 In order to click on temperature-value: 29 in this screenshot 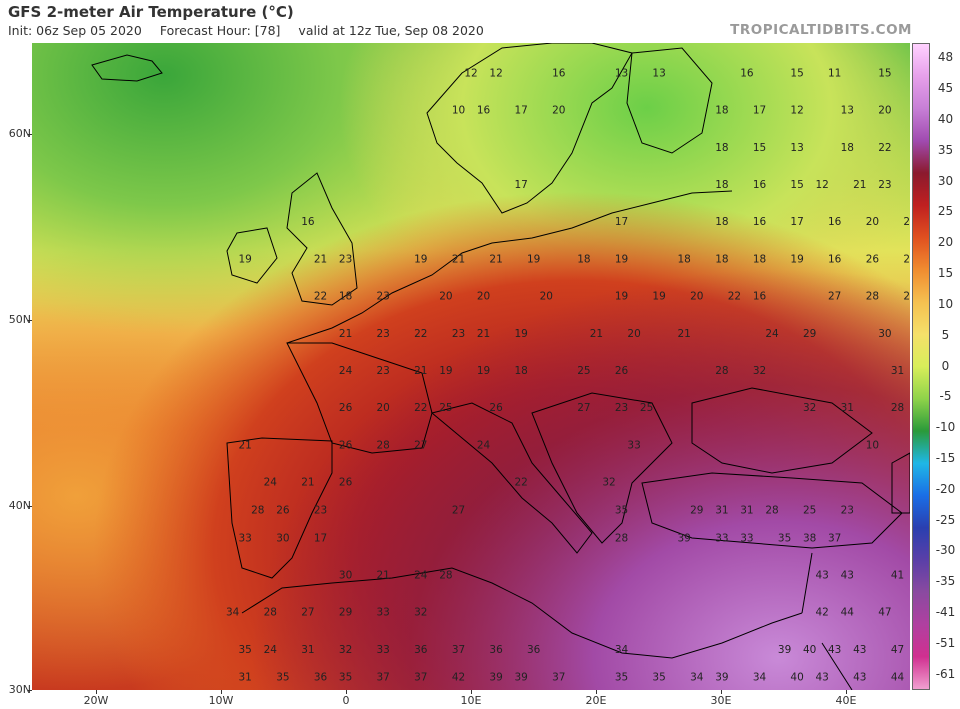, I will do `click(345, 613)`.